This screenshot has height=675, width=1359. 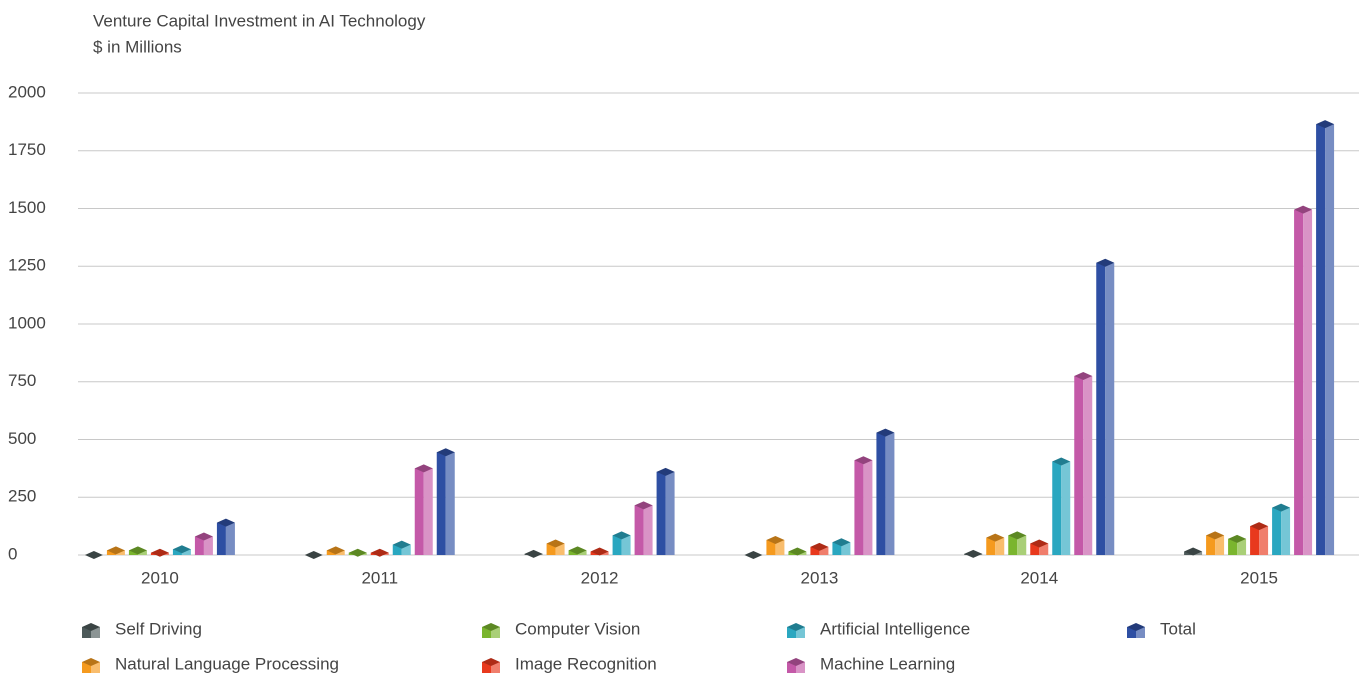 I want to click on x-tick-label: 2014, so click(x=1039, y=577).